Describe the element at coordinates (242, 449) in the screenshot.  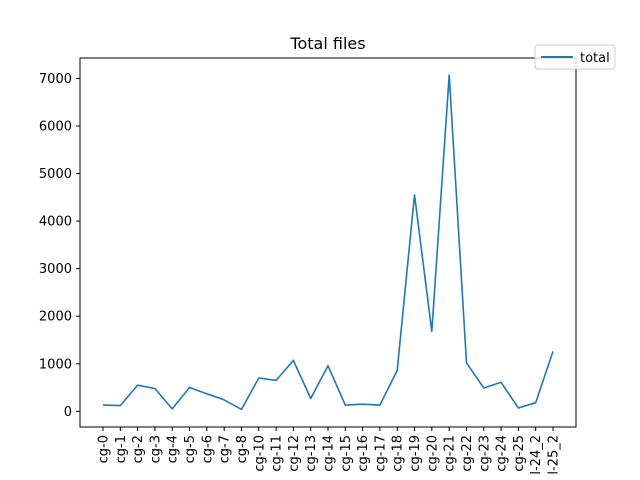
I see `x-tick-label: cg-8` at that location.